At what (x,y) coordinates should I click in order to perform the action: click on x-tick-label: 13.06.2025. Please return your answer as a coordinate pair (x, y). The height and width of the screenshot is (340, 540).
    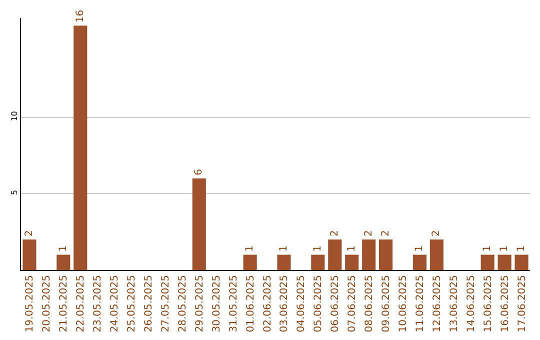
    Looking at the image, I should click on (454, 303).